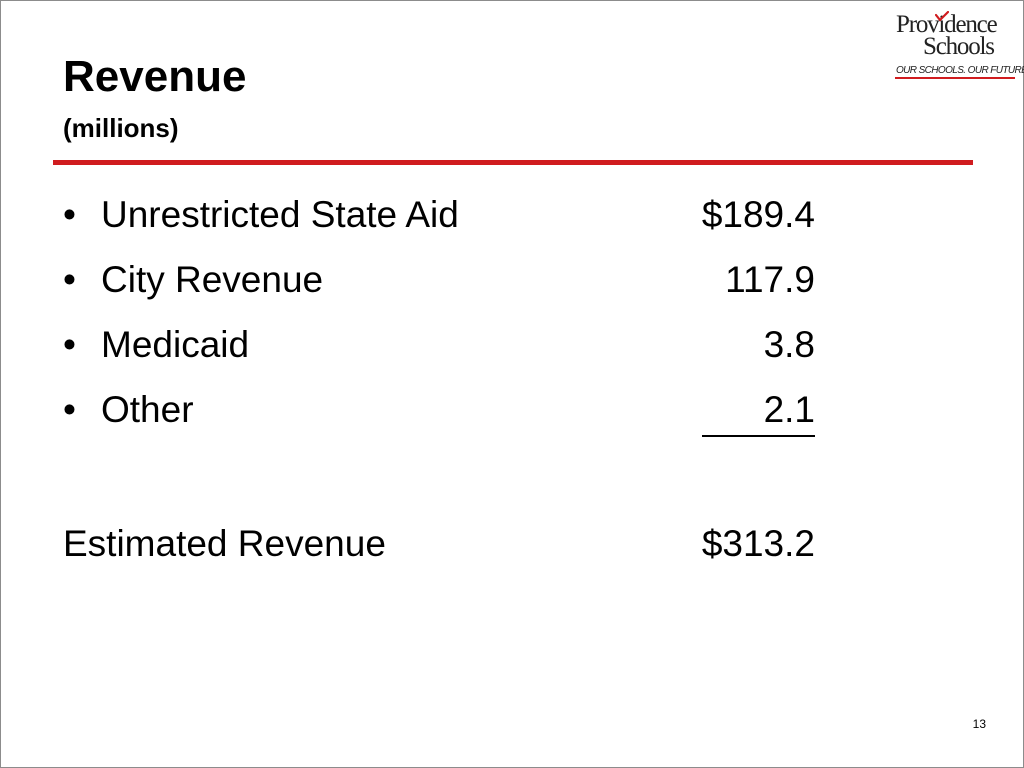 The image size is (1024, 768). I want to click on item-label: Other, so click(147, 409).